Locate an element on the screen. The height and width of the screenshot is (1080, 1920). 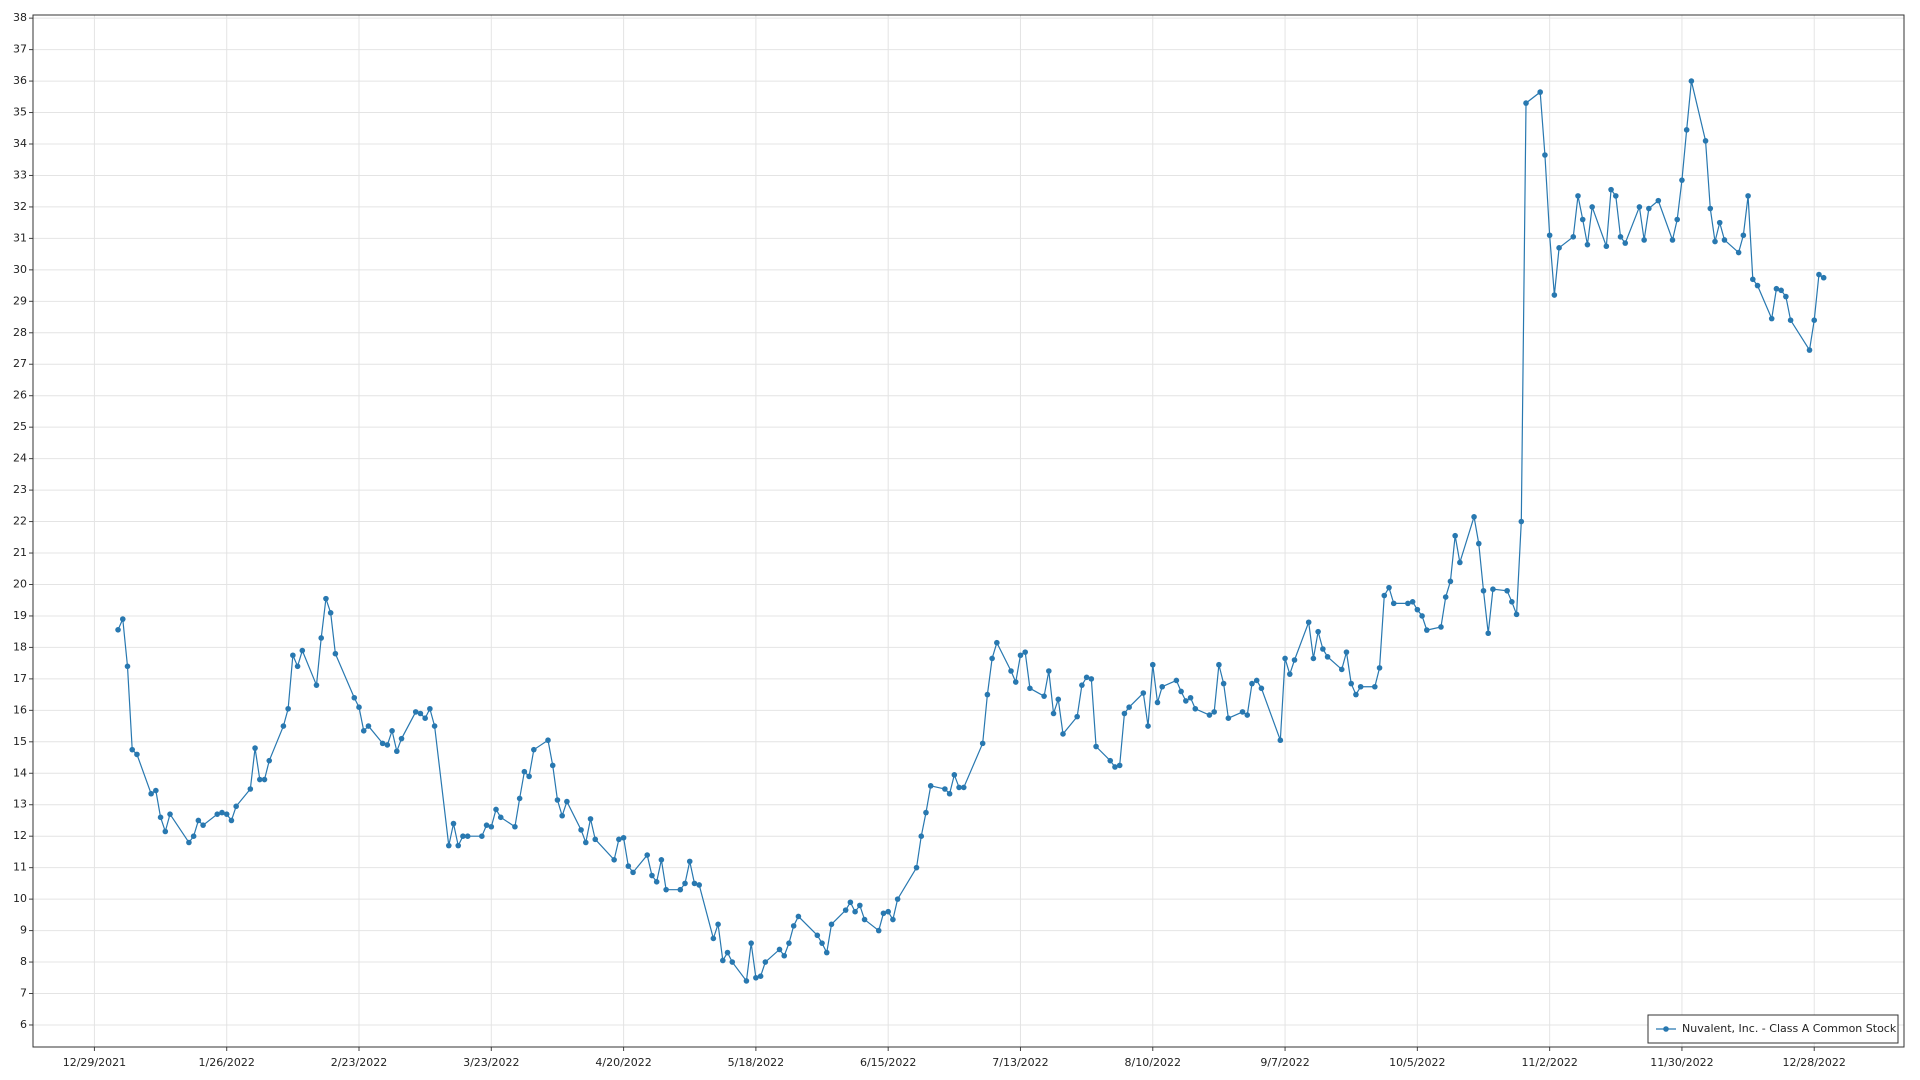
x-tick-label: 6/15/2022 is located at coordinates (888, 1062).